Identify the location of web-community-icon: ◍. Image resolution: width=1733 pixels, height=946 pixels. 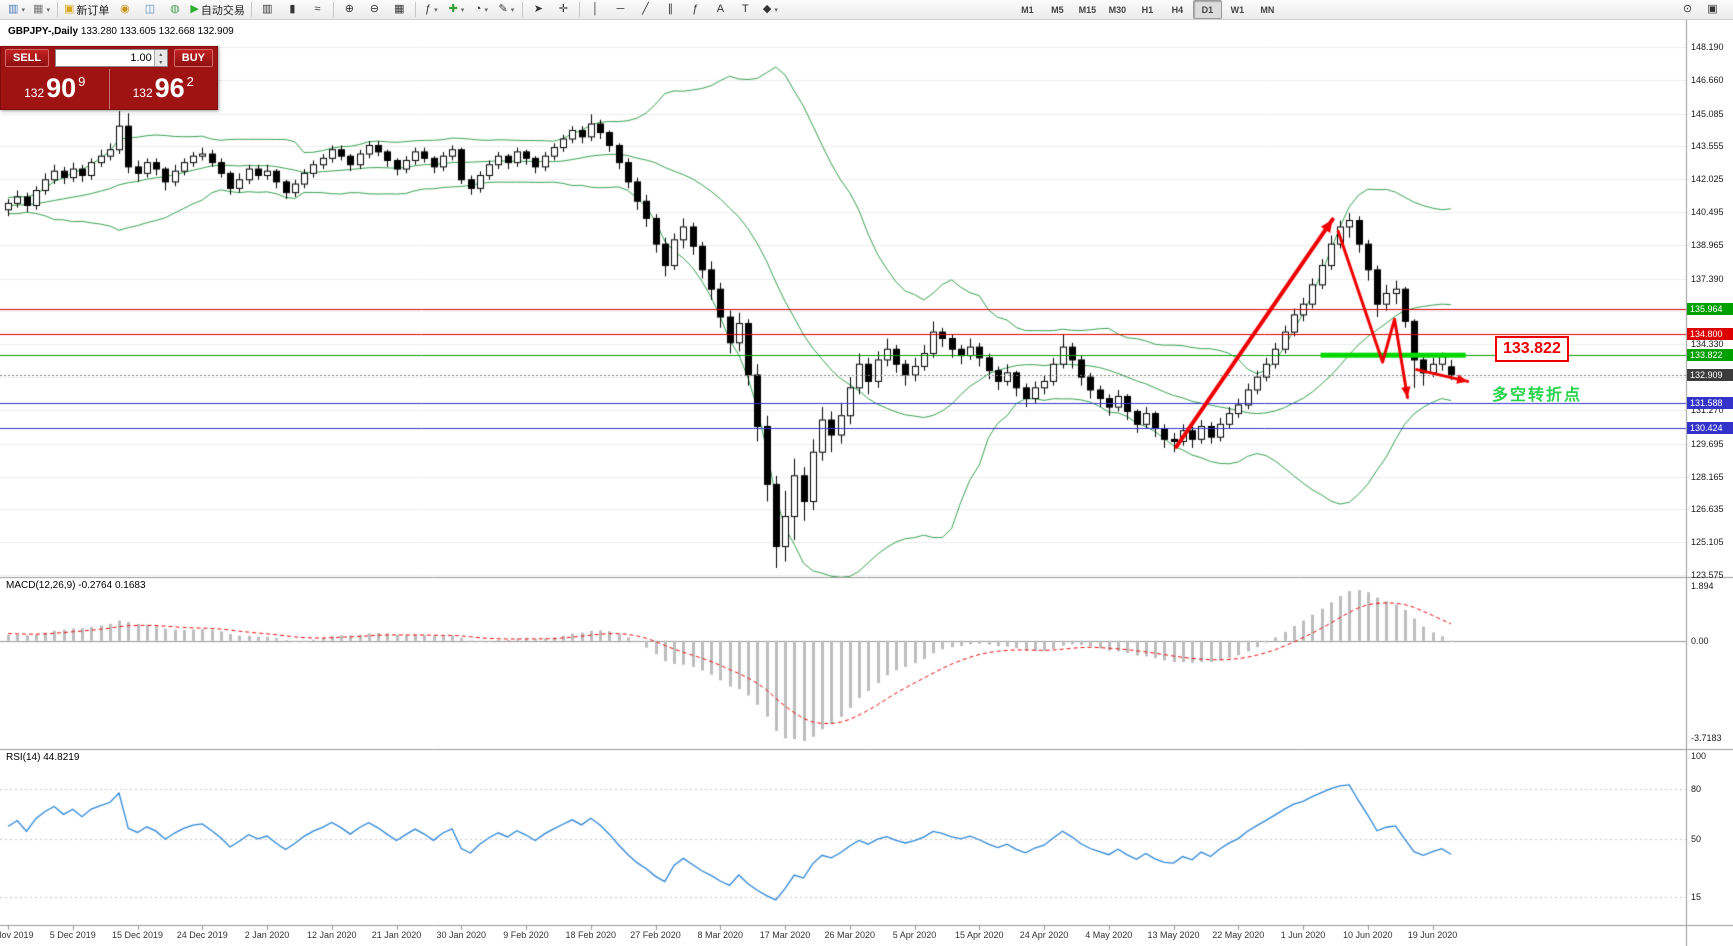
(175, 9).